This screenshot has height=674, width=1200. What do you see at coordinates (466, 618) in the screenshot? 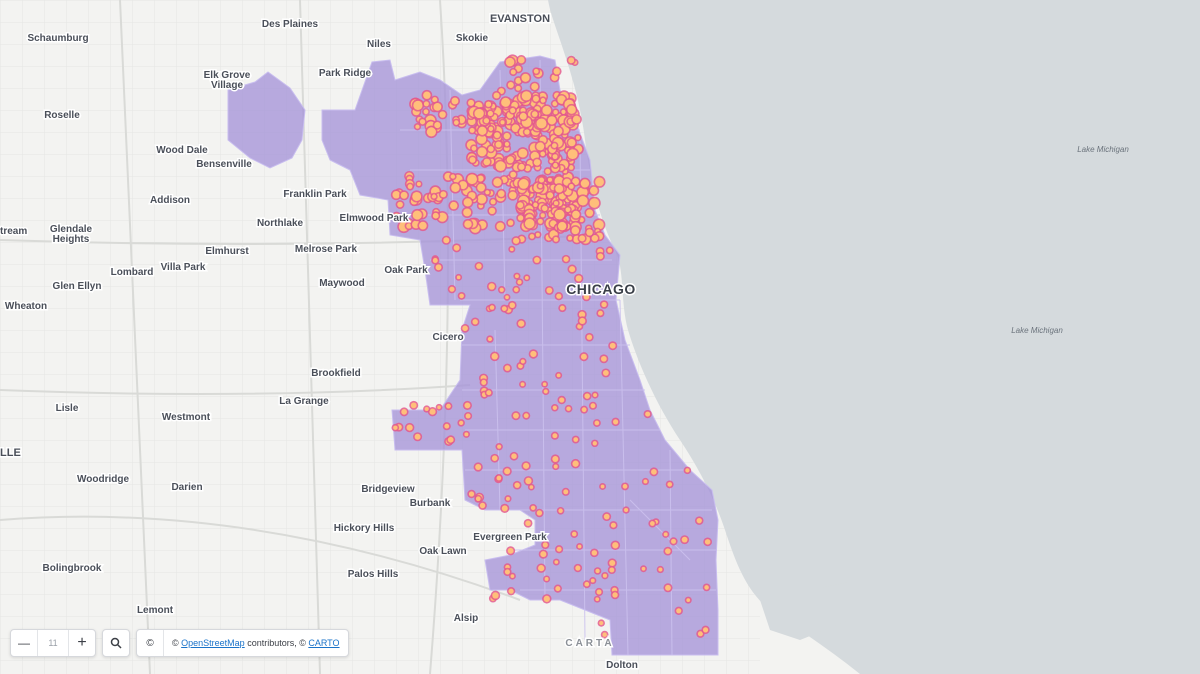
I see `label-alsip: Alsip` at bounding box center [466, 618].